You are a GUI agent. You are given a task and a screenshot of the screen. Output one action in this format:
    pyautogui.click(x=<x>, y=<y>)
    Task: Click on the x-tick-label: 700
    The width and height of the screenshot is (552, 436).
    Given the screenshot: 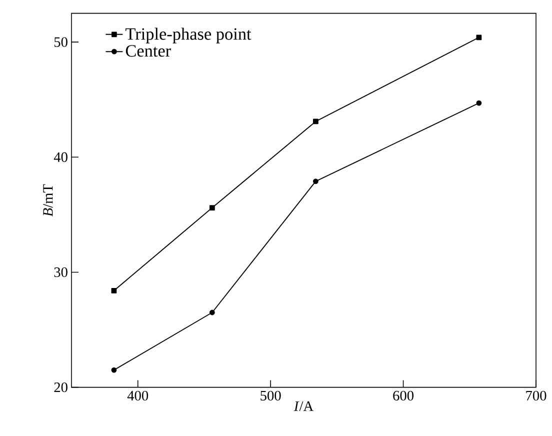 What is the action you would take?
    pyautogui.click(x=536, y=395)
    